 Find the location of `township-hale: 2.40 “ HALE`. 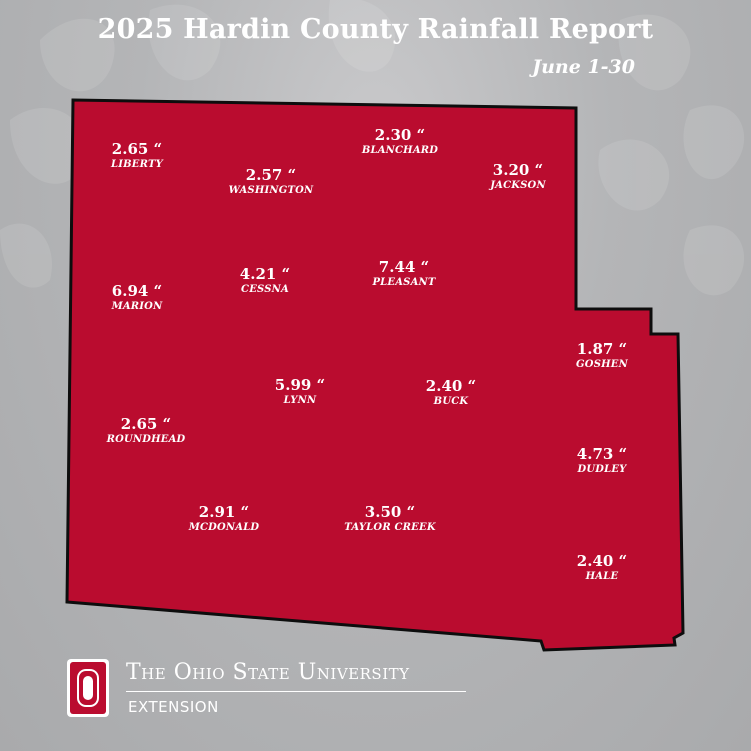

township-hale: 2.40 “ HALE is located at coordinates (602, 568).